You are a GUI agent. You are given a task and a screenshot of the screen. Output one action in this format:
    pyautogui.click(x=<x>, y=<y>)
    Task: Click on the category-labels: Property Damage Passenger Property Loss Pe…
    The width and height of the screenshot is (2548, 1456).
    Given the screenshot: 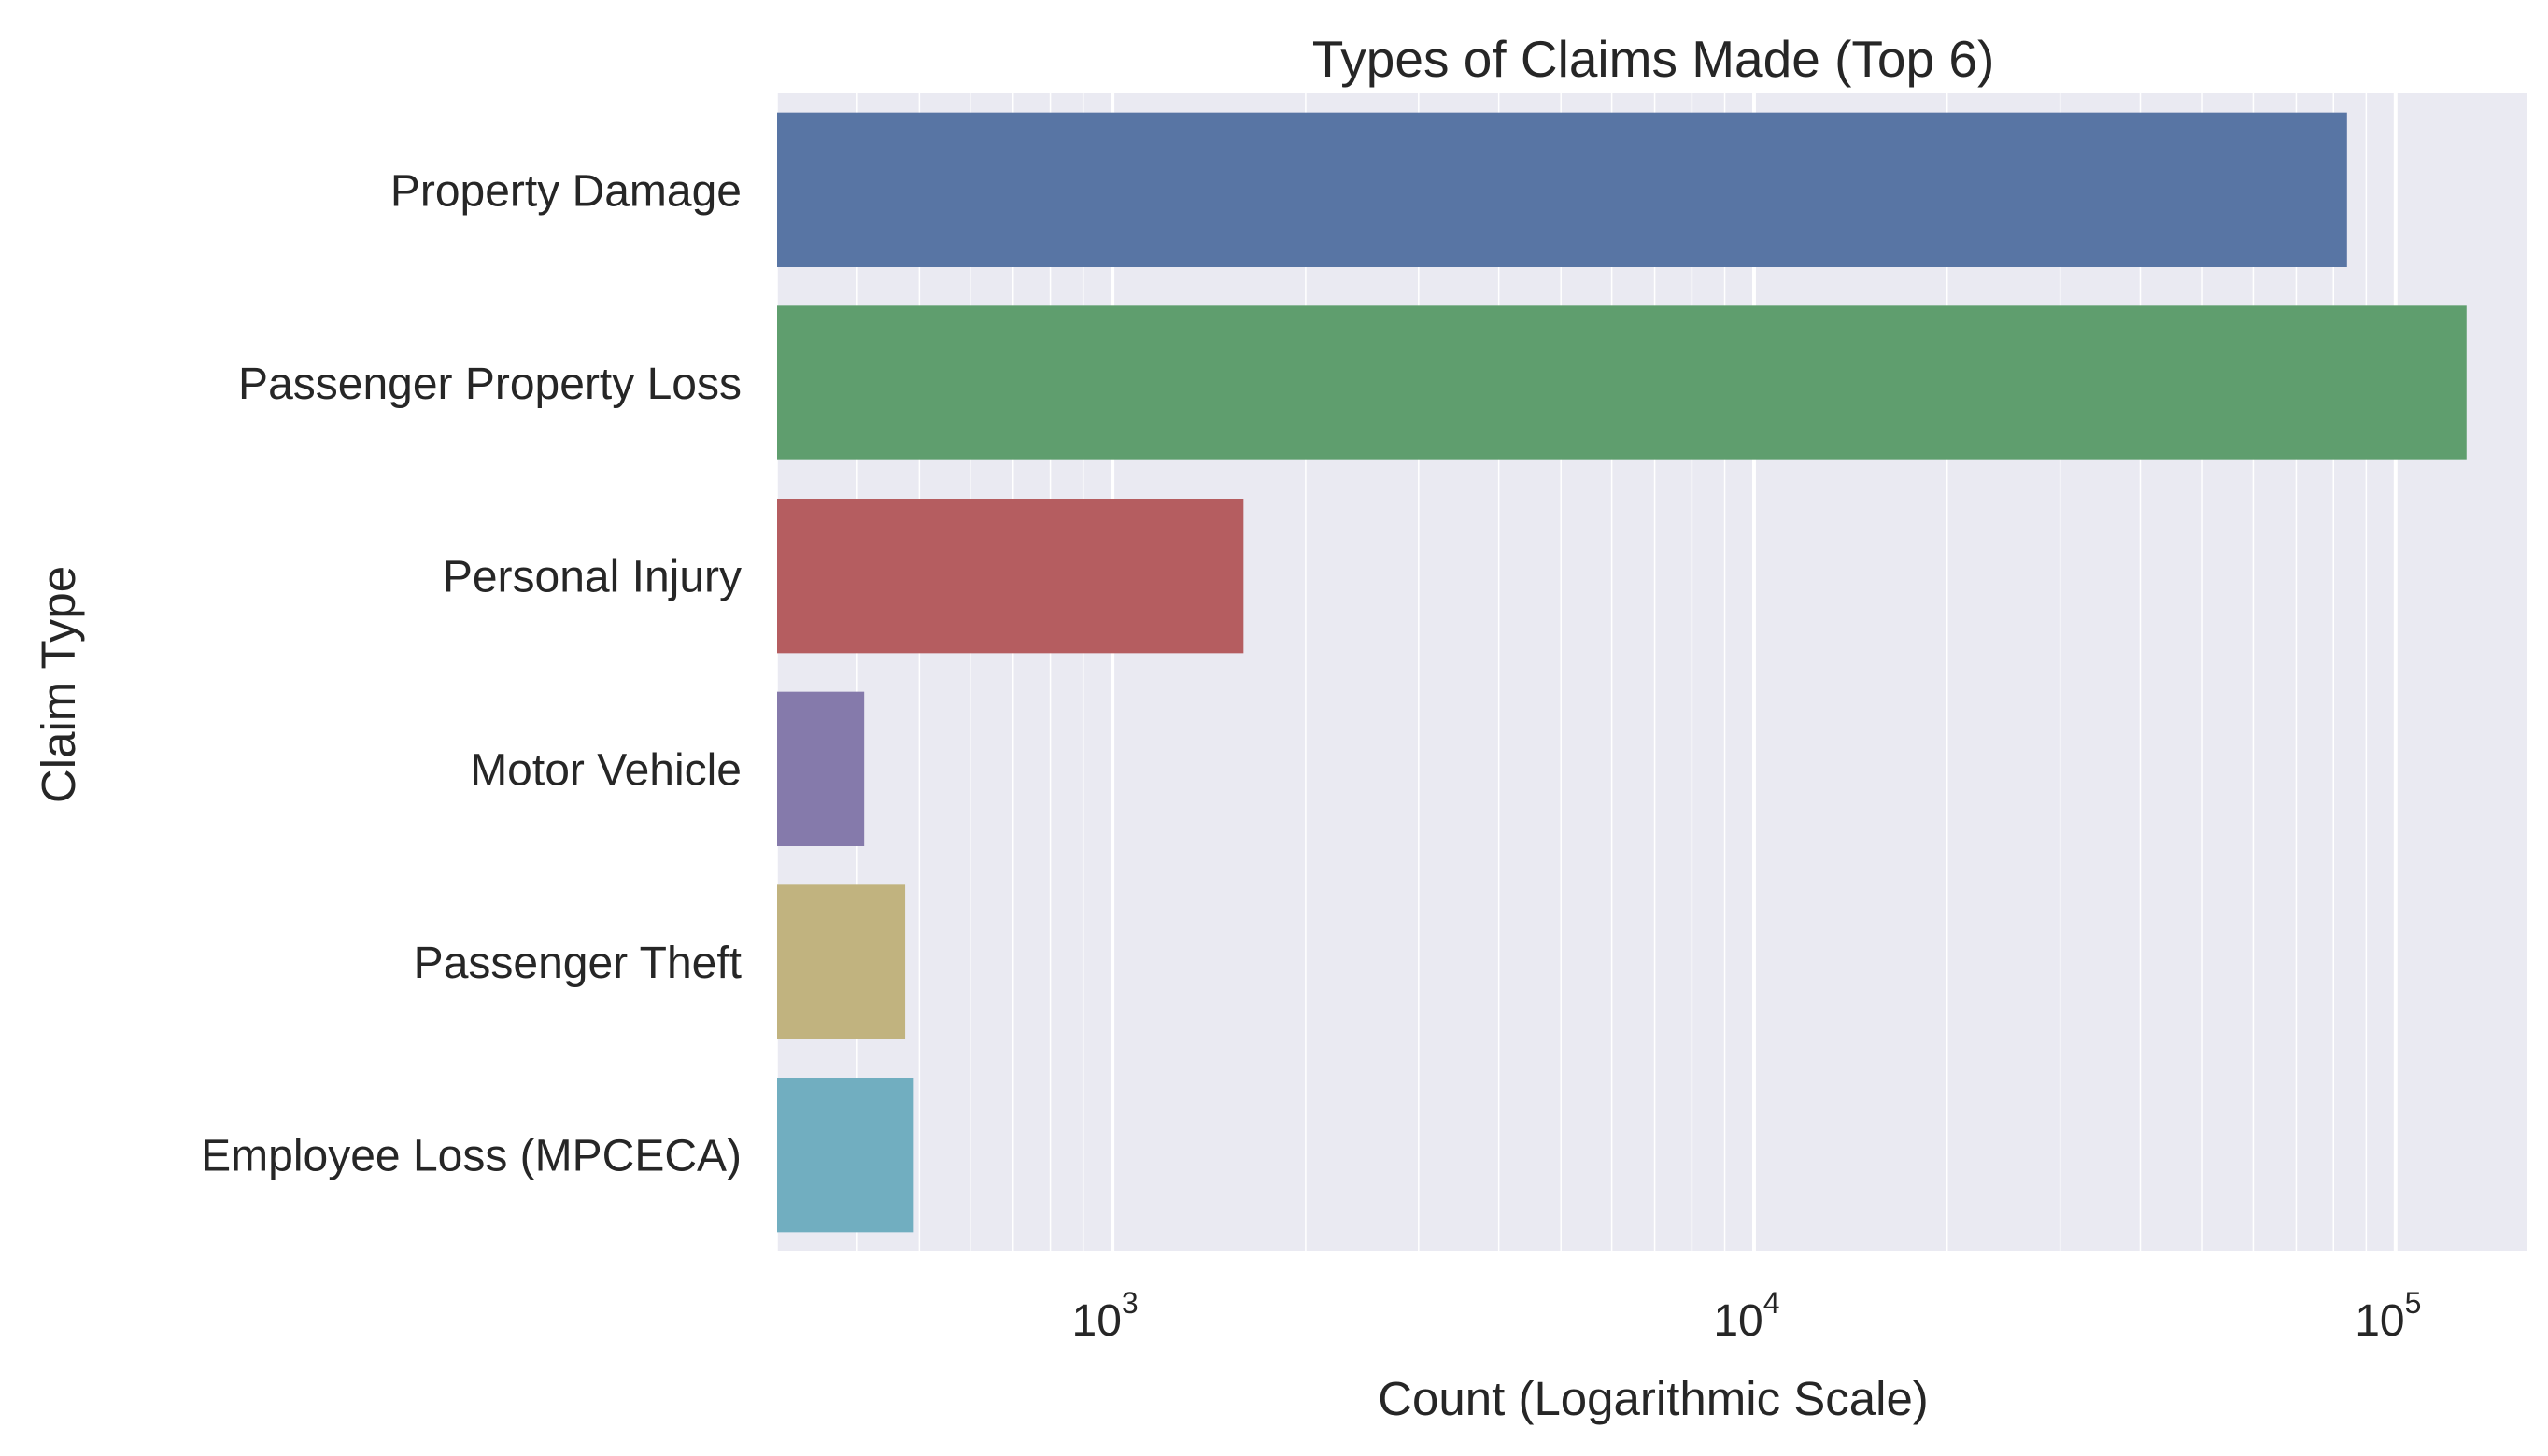 What is the action you would take?
    pyautogui.click(x=471, y=673)
    